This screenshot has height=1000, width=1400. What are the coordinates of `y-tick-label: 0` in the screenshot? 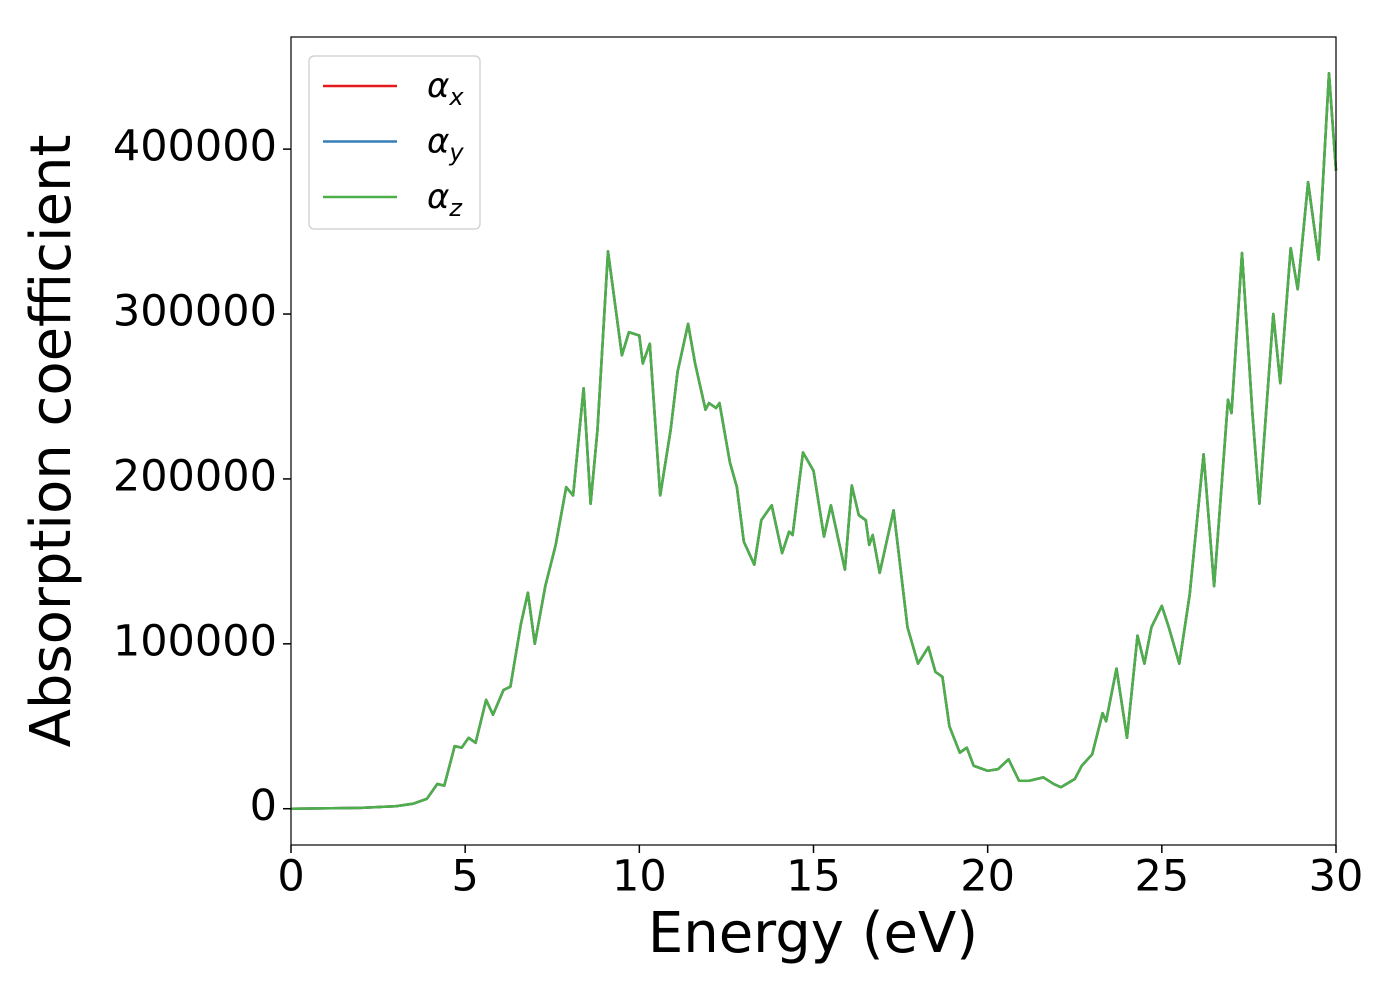 It's located at (263, 806).